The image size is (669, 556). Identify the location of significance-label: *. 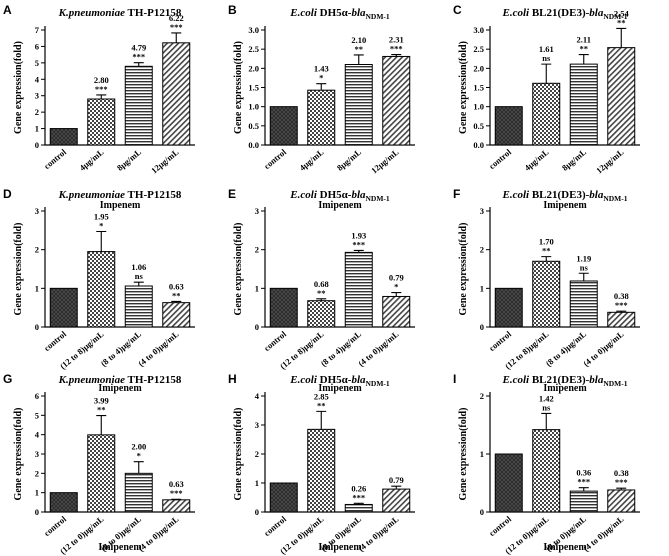
(396, 287).